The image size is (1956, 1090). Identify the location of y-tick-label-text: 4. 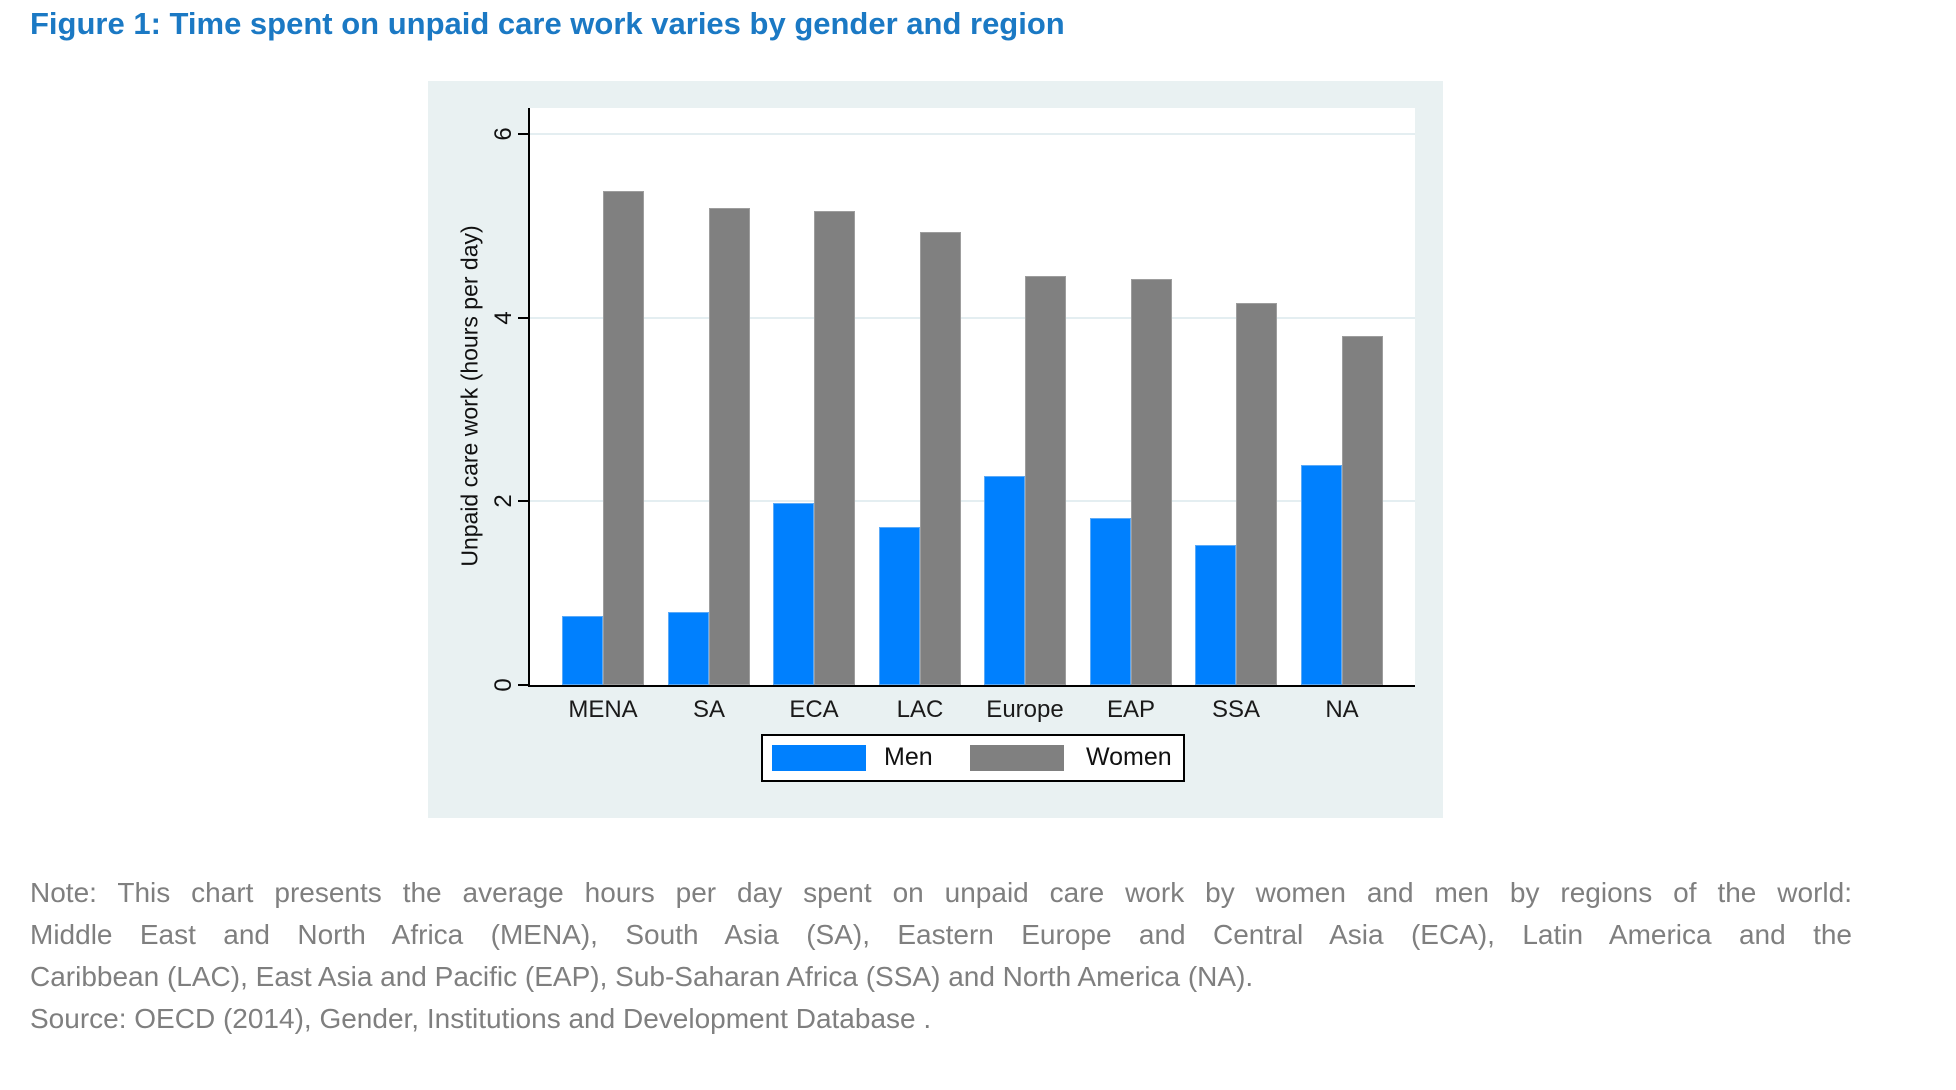
(503, 318).